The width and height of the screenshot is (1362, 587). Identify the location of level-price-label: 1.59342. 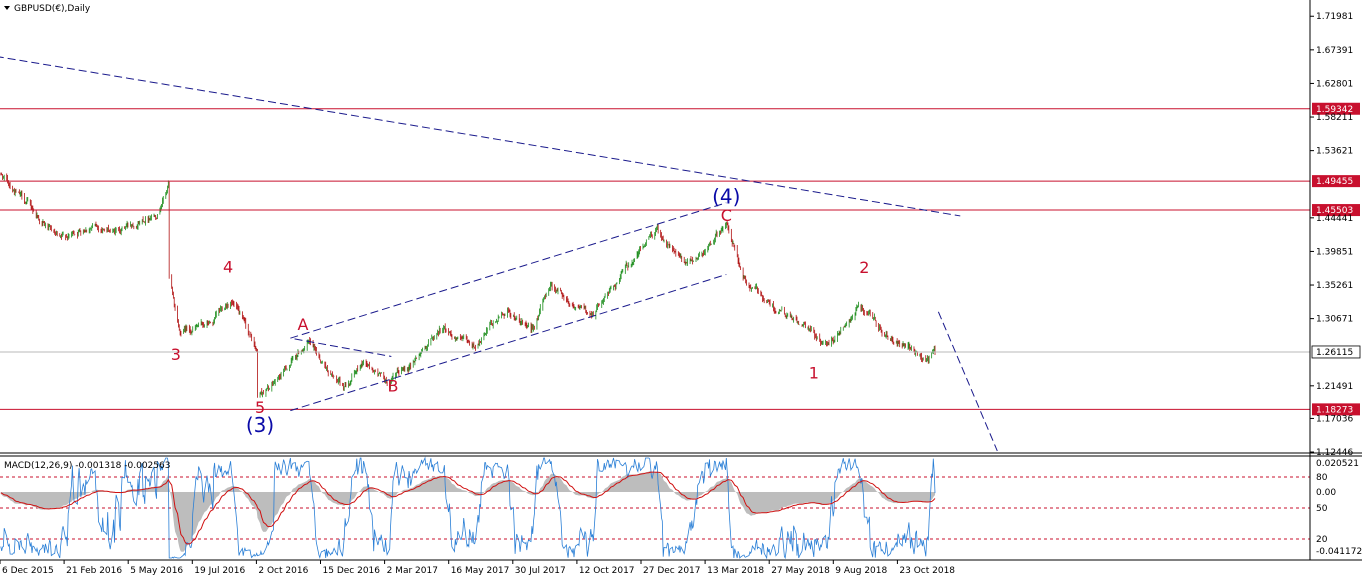
(1334, 110).